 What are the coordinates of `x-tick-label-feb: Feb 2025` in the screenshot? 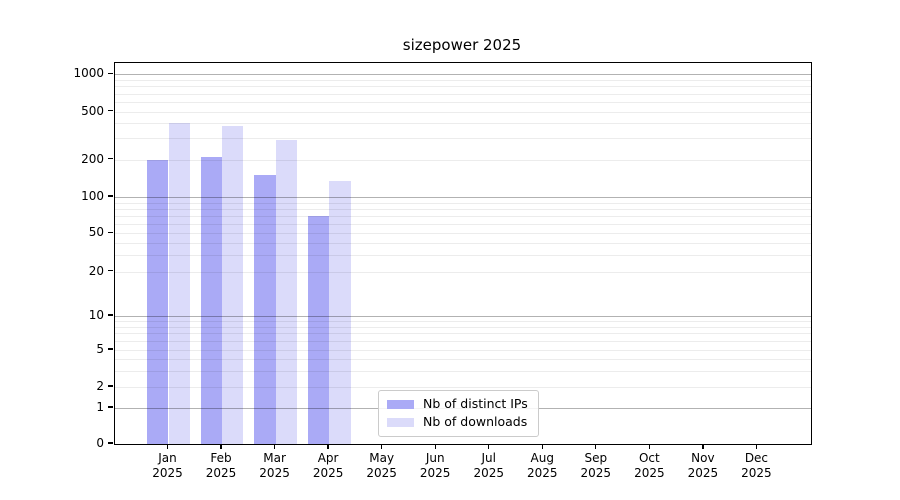 It's located at (221, 466).